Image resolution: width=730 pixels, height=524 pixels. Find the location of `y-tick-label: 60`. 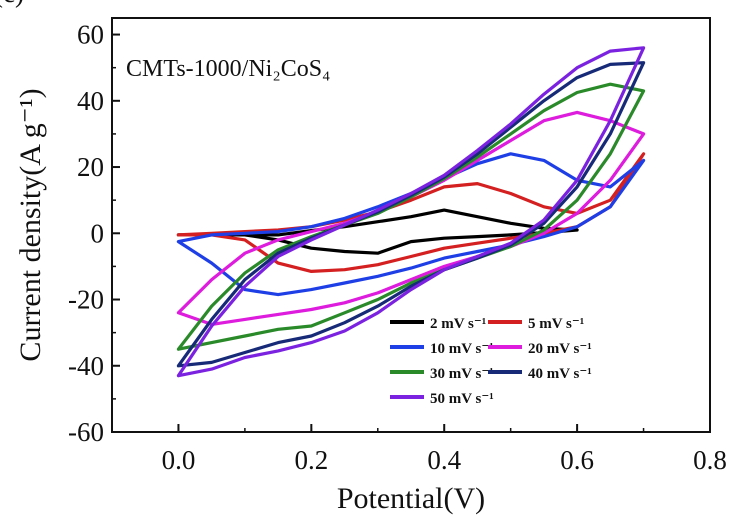

y-tick-label: 60 is located at coordinates (90, 35).